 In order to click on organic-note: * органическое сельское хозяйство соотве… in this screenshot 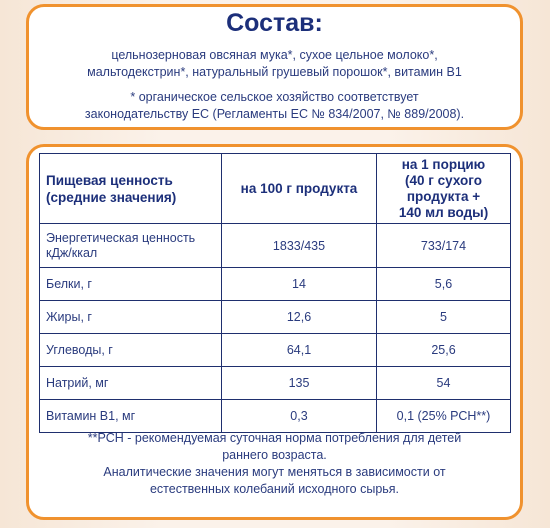, I will do `click(274, 106)`.